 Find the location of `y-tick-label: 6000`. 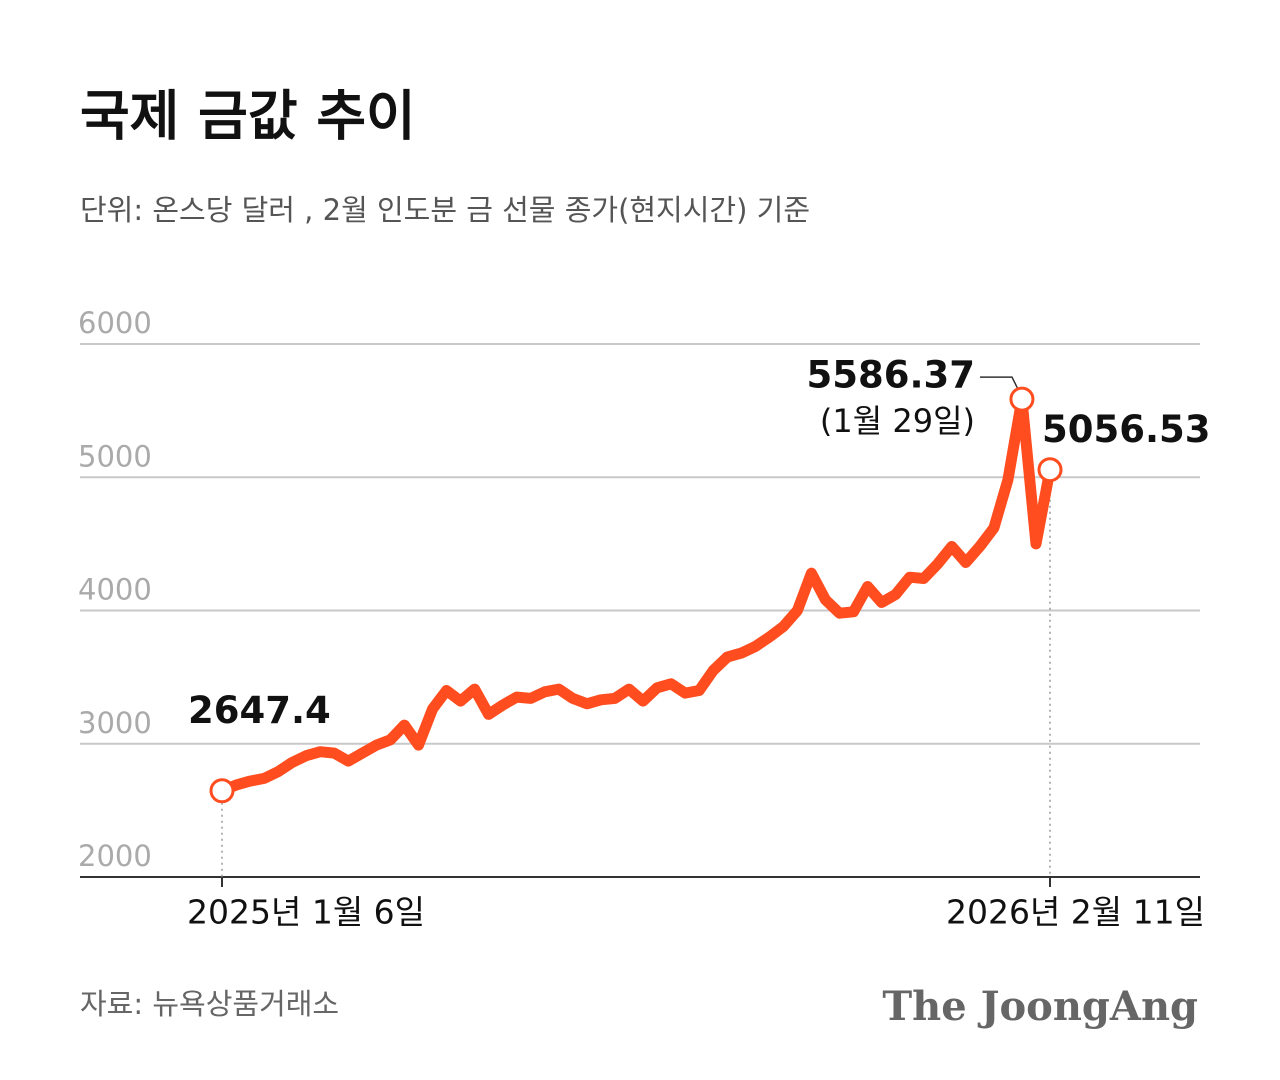

y-tick-label: 6000 is located at coordinates (115, 323).